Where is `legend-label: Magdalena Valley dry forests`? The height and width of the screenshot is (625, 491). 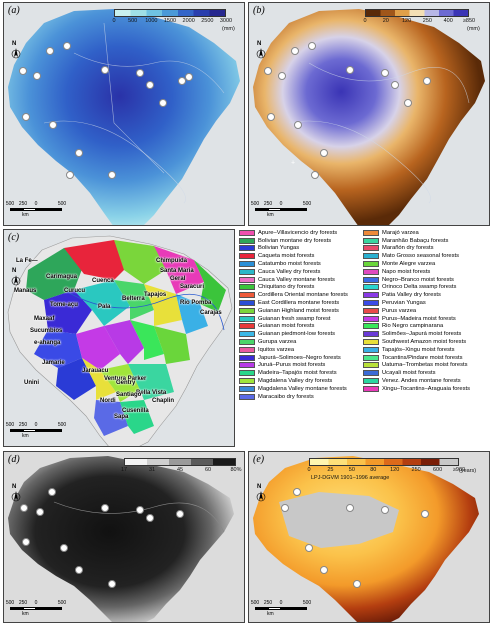 legend-label: Magdalena Valley dry forests is located at coordinates (295, 381).